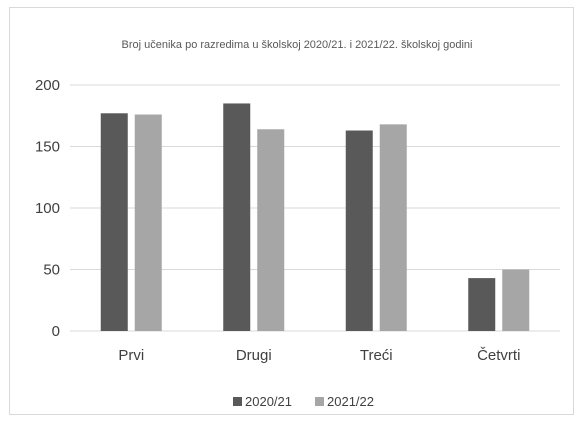 The image size is (583, 426). What do you see at coordinates (268, 401) in the screenshot?
I see `legend-label: 2020/21` at bounding box center [268, 401].